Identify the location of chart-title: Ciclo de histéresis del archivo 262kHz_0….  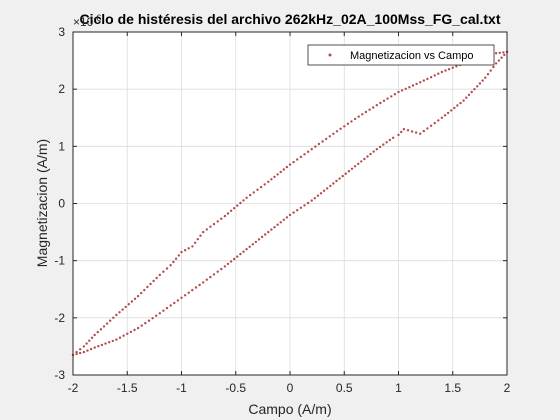
(290, 19).